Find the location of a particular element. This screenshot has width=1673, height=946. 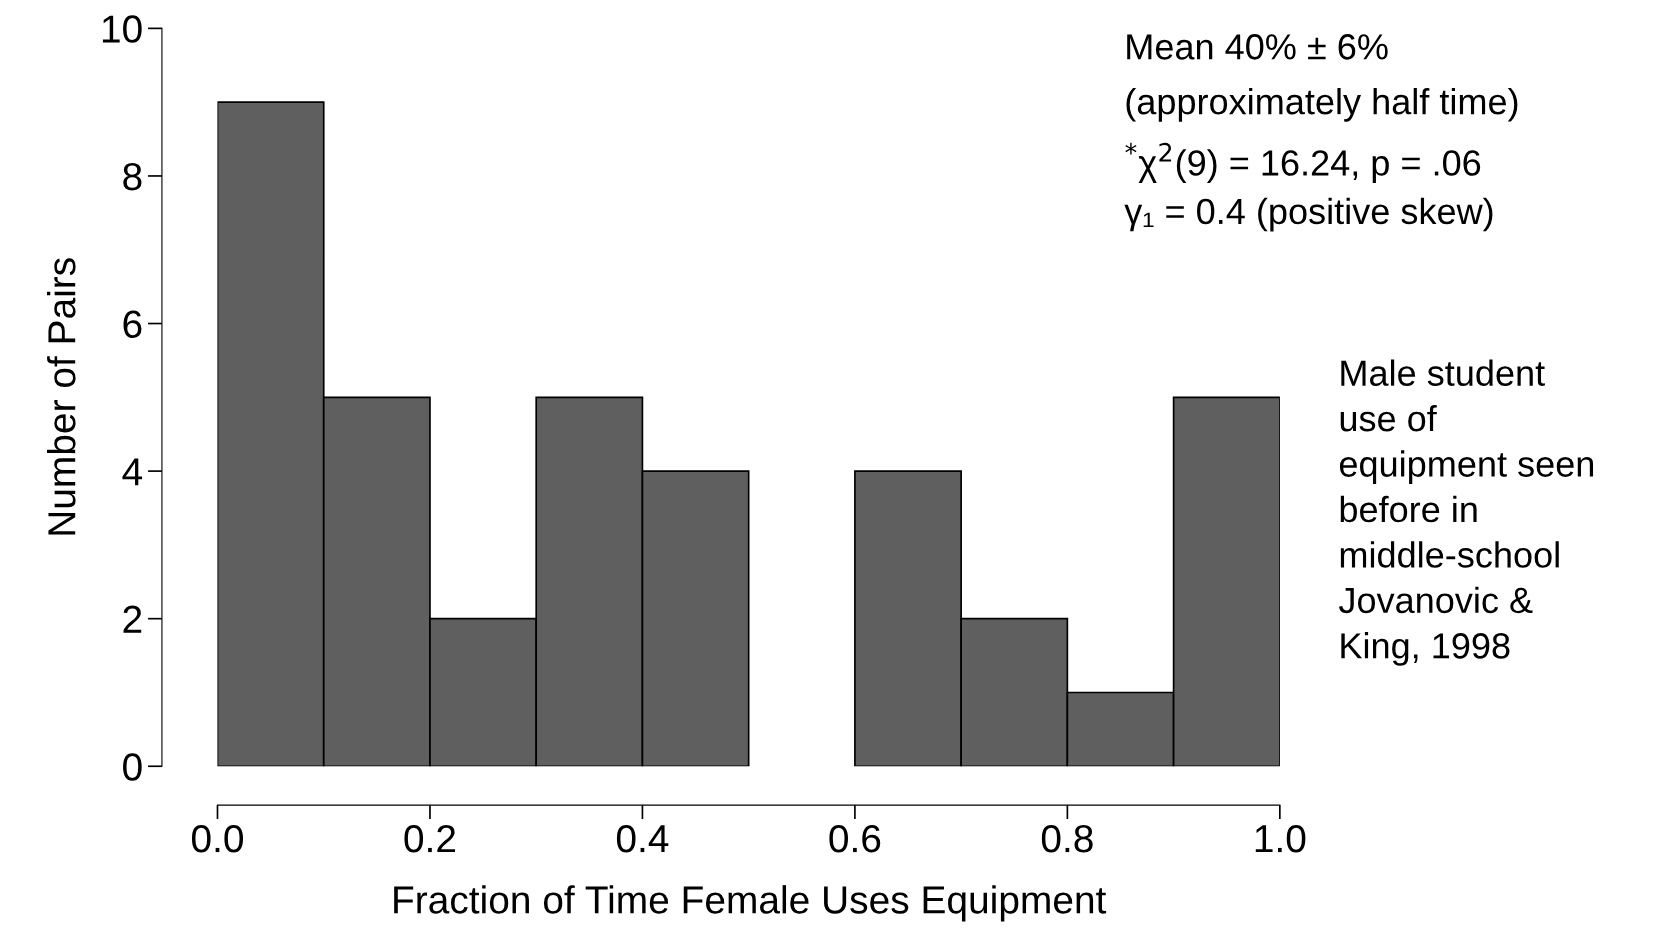

y-axis-title: Number of Pairs is located at coordinates (61, 396).